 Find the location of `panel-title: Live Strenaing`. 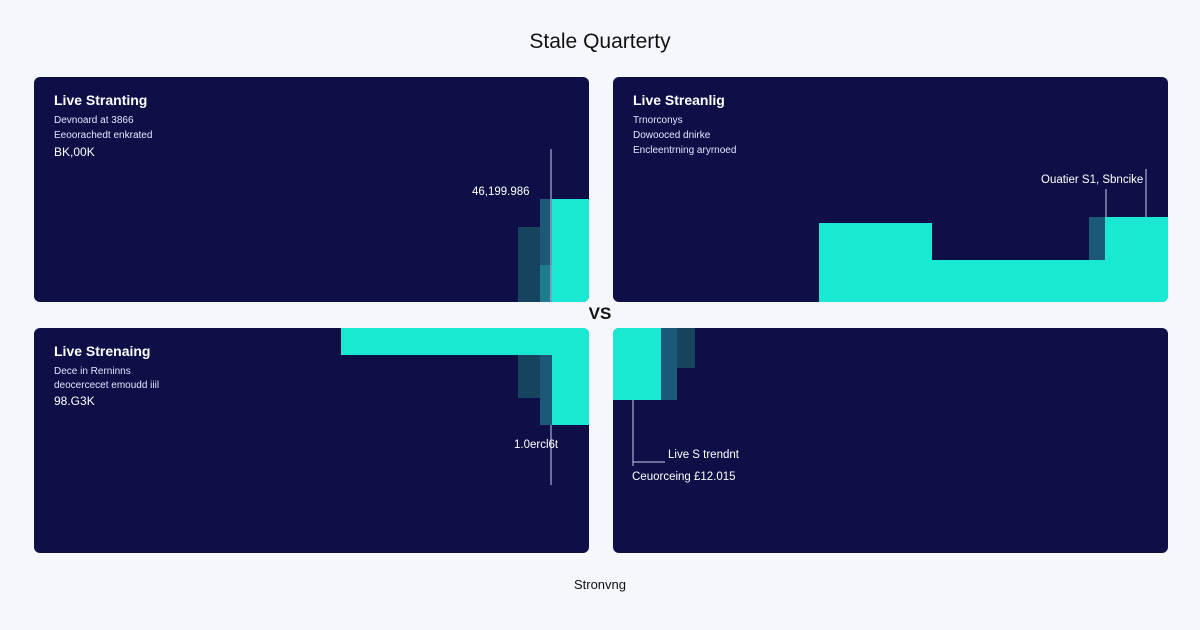

panel-title: Live Strenaing is located at coordinates (102, 351).